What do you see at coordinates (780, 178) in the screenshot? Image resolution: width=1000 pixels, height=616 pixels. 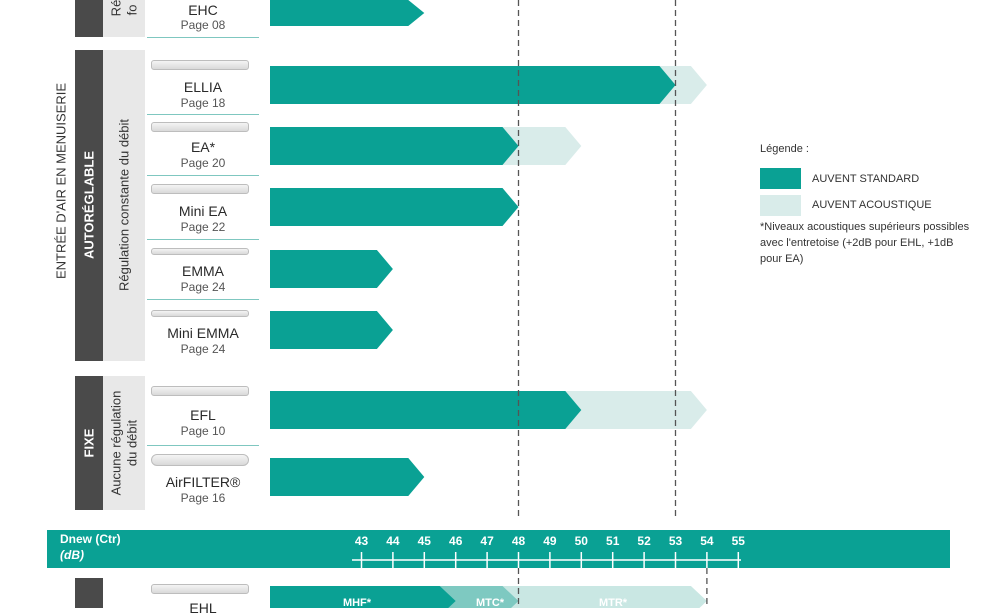 I see `legend-swatch-standard` at bounding box center [780, 178].